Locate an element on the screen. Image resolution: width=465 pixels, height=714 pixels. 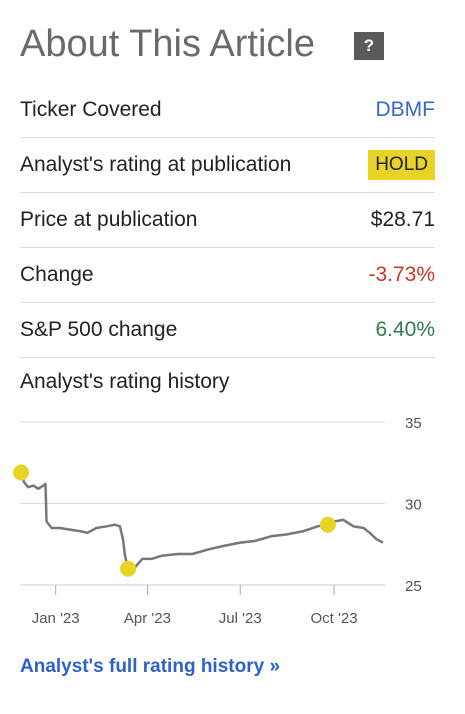
y-tick-label: 25 is located at coordinates (413, 586).